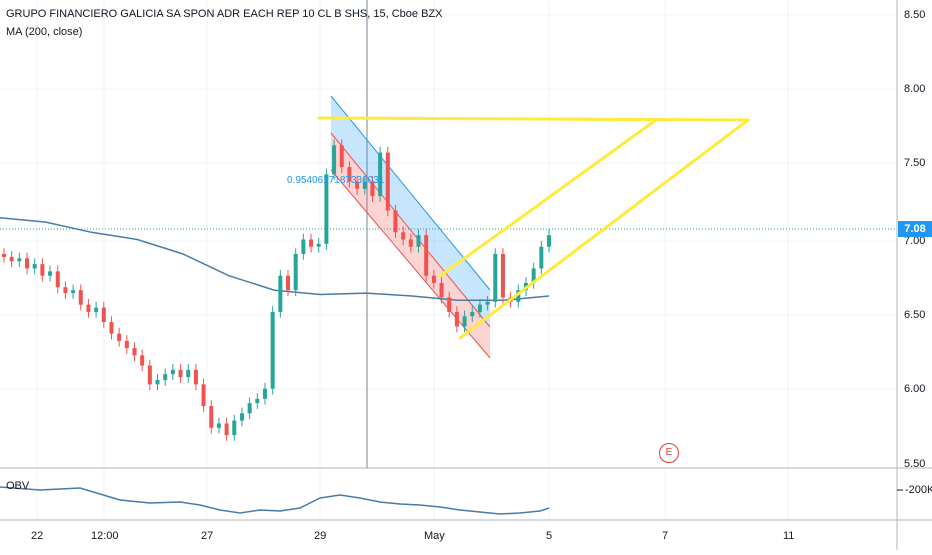 This screenshot has width=932, height=555. I want to click on time-tick: 5, so click(549, 536).